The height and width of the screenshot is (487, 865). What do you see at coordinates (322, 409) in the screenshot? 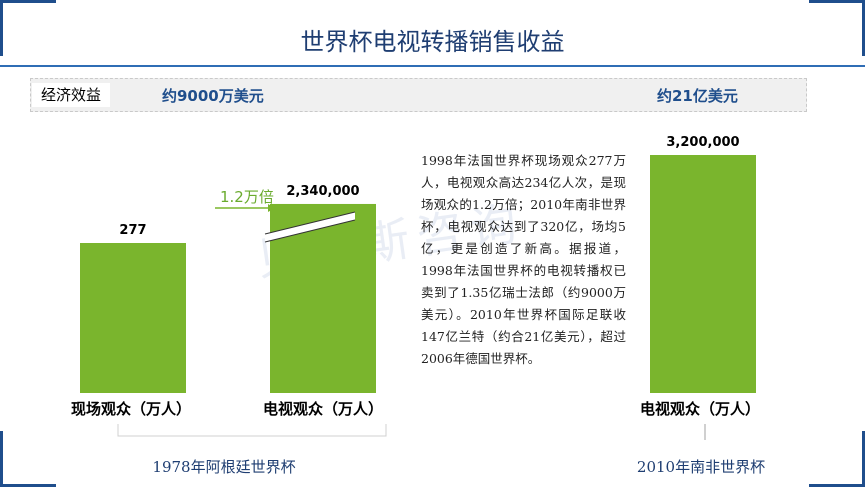
I see `category-label-tv-1978: 电视观众（万人）` at bounding box center [322, 409].